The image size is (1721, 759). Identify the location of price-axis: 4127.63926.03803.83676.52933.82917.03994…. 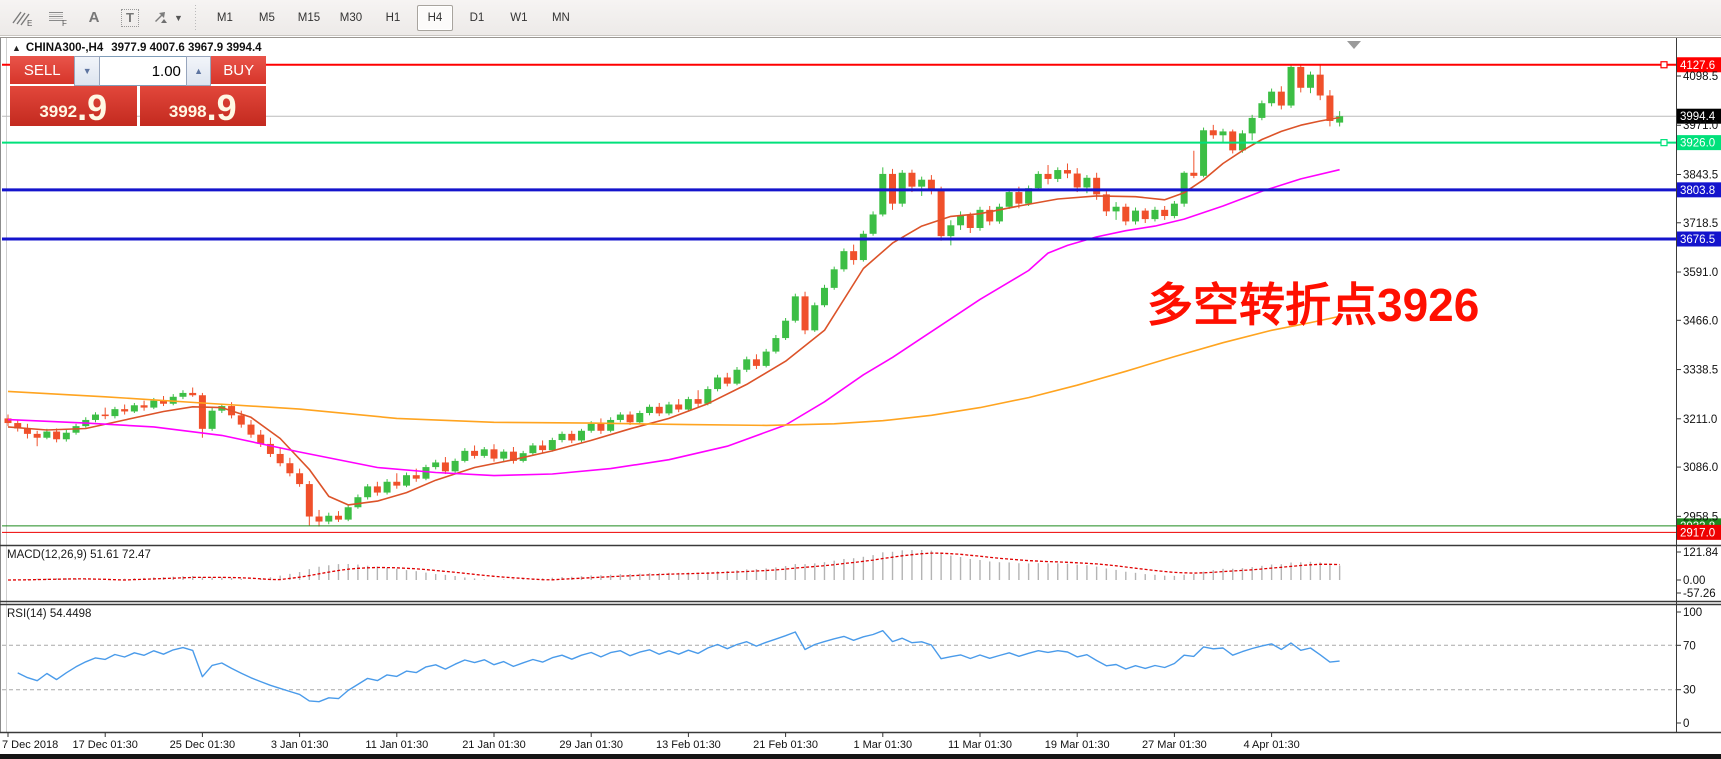
(1699, 298).